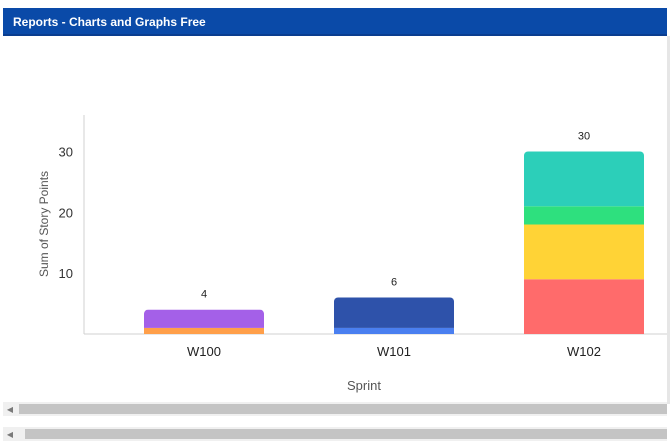  Describe the element at coordinates (364, 385) in the screenshot. I see `x-axis-label: Sprint` at that location.